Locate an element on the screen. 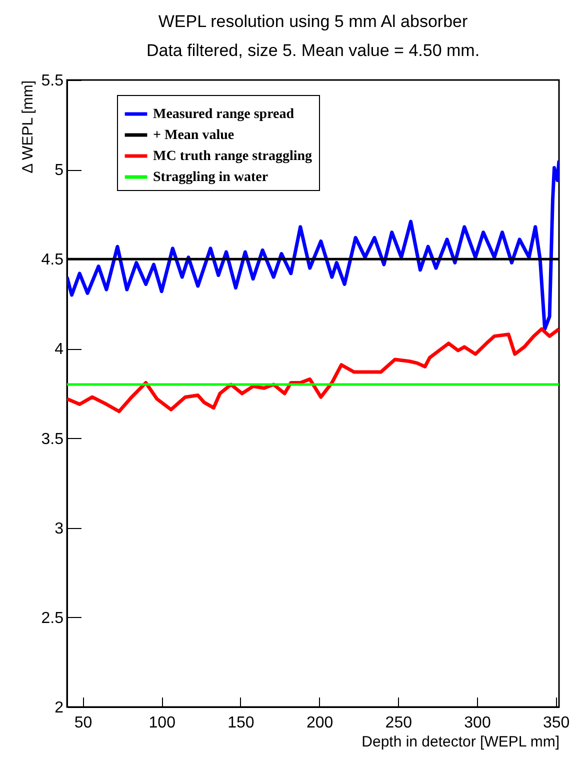  x-tick-label: 100 is located at coordinates (162, 723).